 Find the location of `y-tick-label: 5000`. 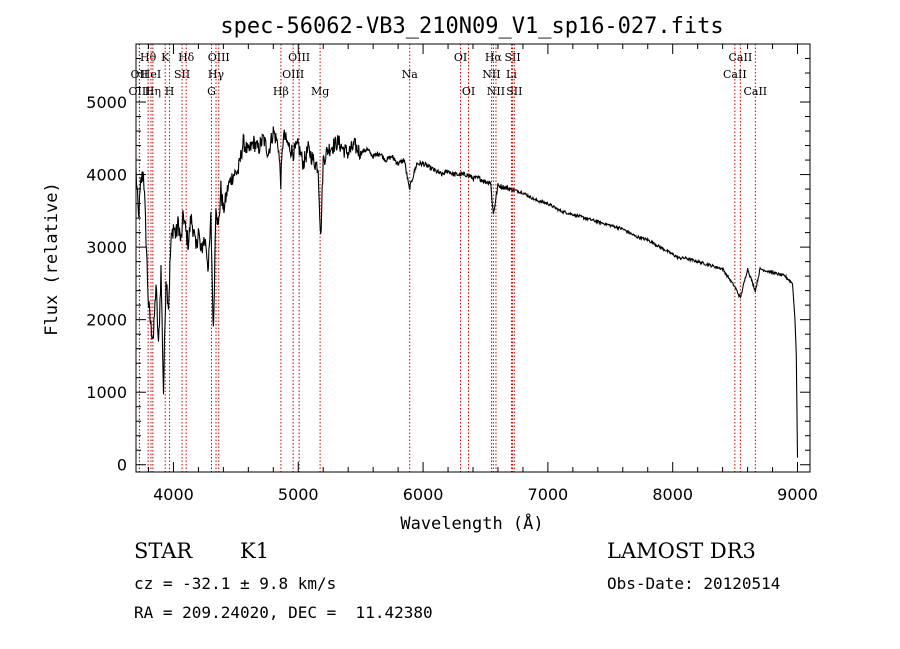

y-tick-label: 5000 is located at coordinates (106, 102).